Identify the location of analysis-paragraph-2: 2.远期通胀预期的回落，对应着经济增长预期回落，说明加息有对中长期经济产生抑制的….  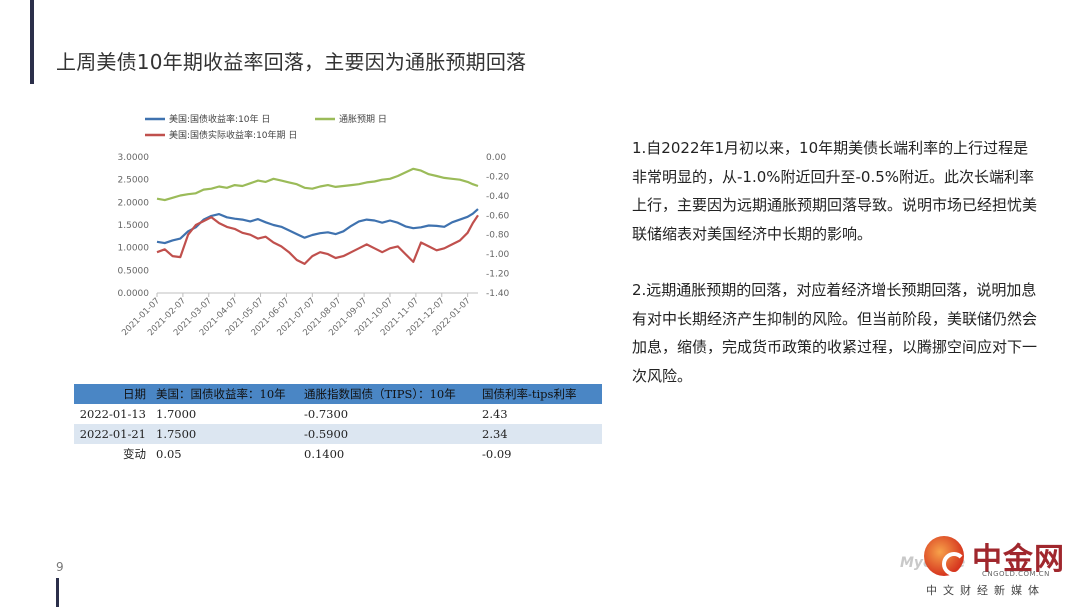
(835, 333).